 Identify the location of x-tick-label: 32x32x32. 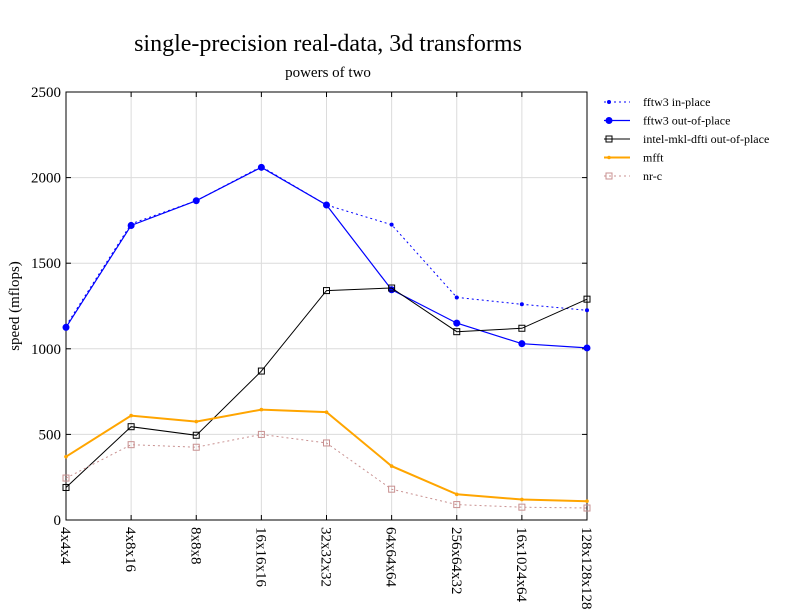
(326, 557).